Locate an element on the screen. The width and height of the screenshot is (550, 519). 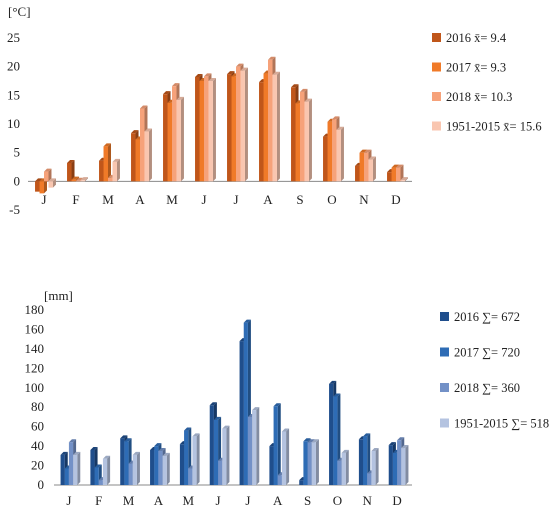
precip-category-label: S is located at coordinates (307, 500).